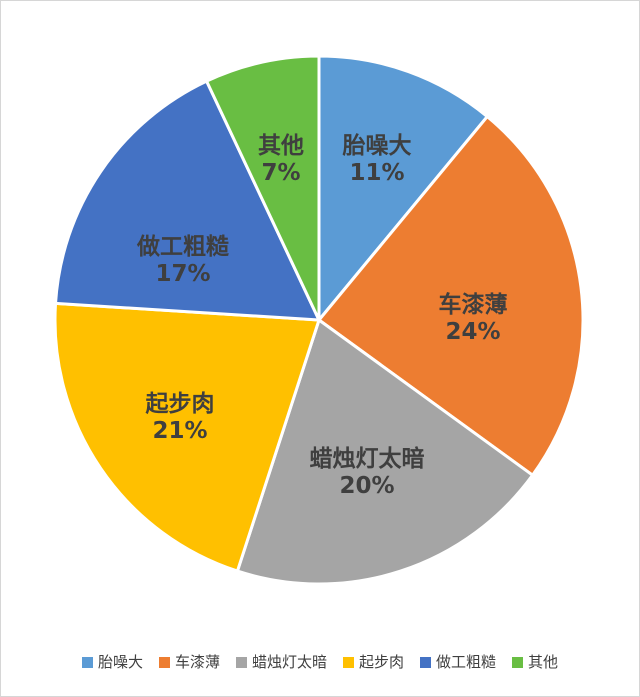 The image size is (640, 697). I want to click on legend-label: 蜡烛灯太暗, so click(289, 662).